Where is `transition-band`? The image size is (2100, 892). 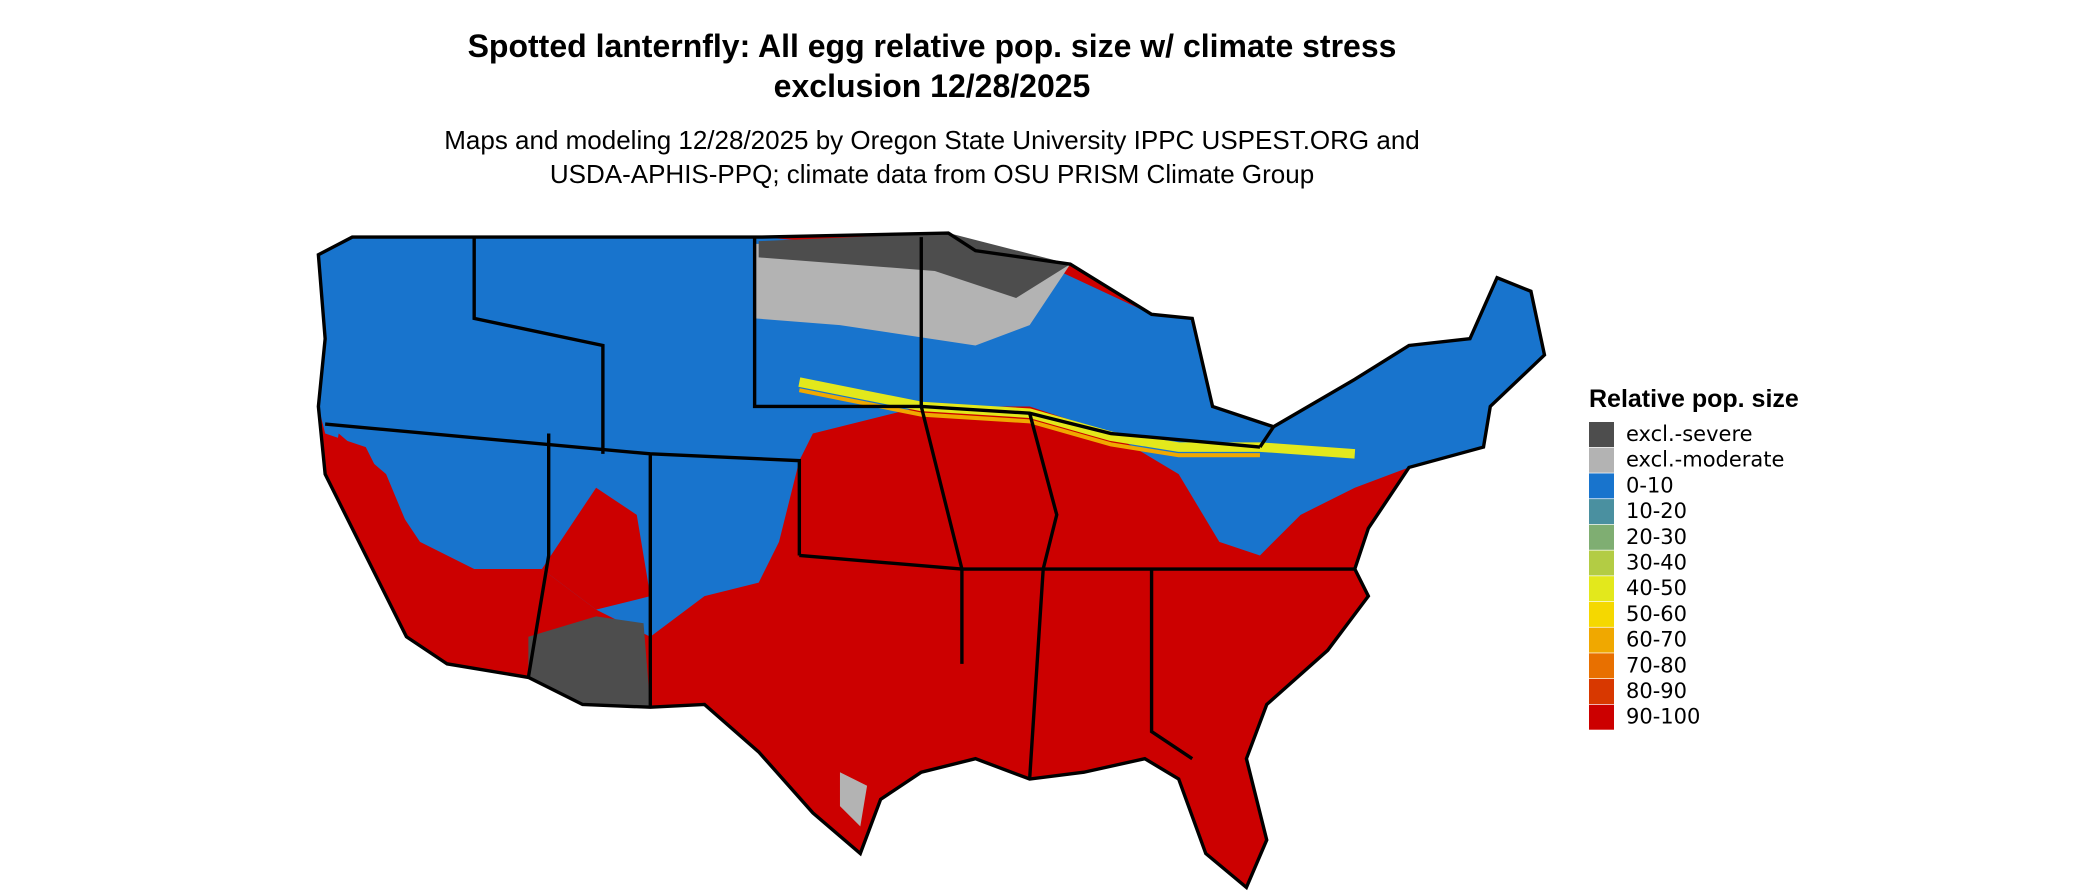 transition-band is located at coordinates (1029, 423).